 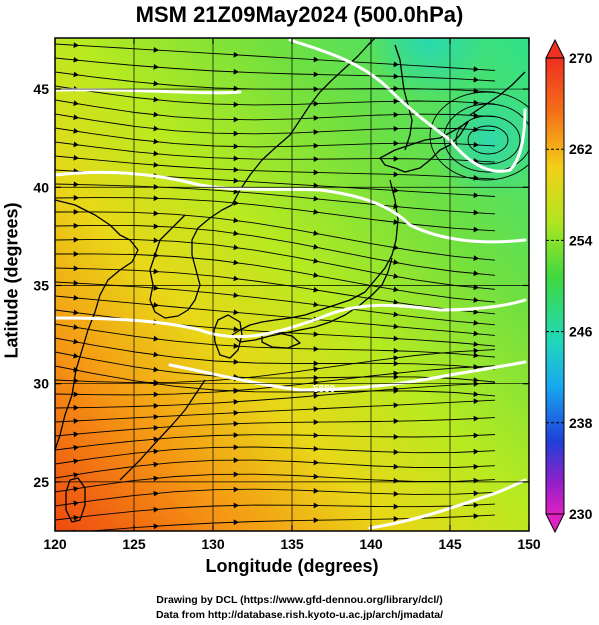 What do you see at coordinates (555, 48) in the screenshot?
I see `colorbar-top-triangle` at bounding box center [555, 48].